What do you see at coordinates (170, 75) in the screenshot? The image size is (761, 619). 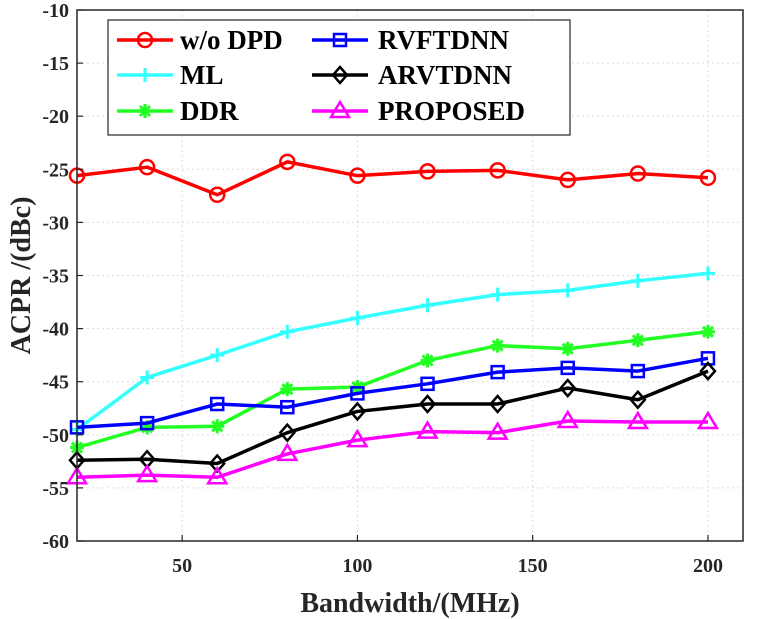 I see `legend-item-ml: ML` at bounding box center [170, 75].